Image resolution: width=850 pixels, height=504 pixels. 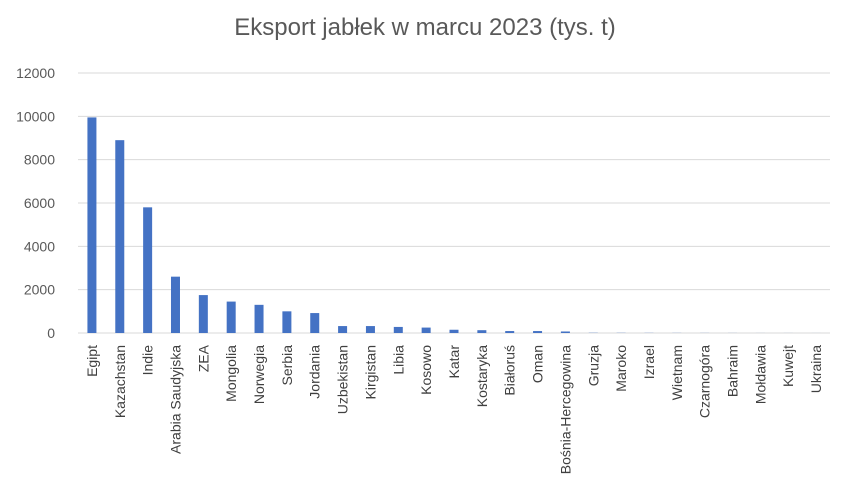 What do you see at coordinates (175, 399) in the screenshot?
I see `x-category-label: Arabia Saudyjska` at bounding box center [175, 399].